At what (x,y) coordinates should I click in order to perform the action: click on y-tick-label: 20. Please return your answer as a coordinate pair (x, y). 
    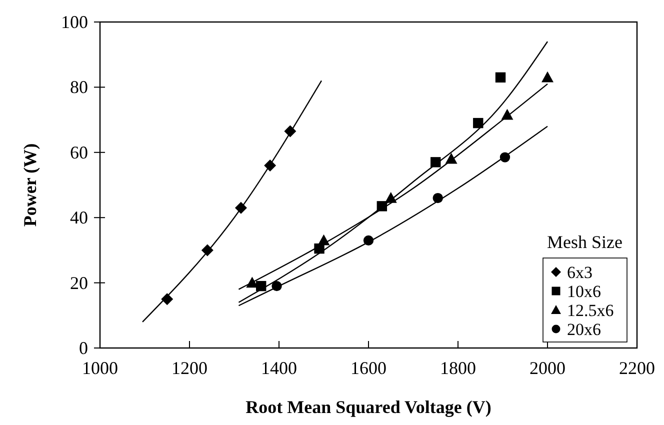
    Looking at the image, I should click on (79, 282).